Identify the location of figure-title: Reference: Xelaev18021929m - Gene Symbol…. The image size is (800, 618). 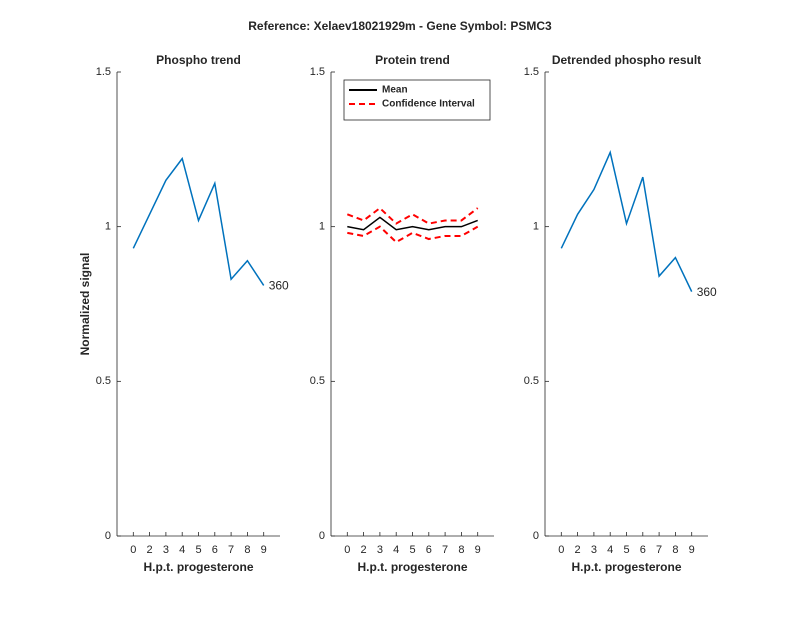
(400, 26).